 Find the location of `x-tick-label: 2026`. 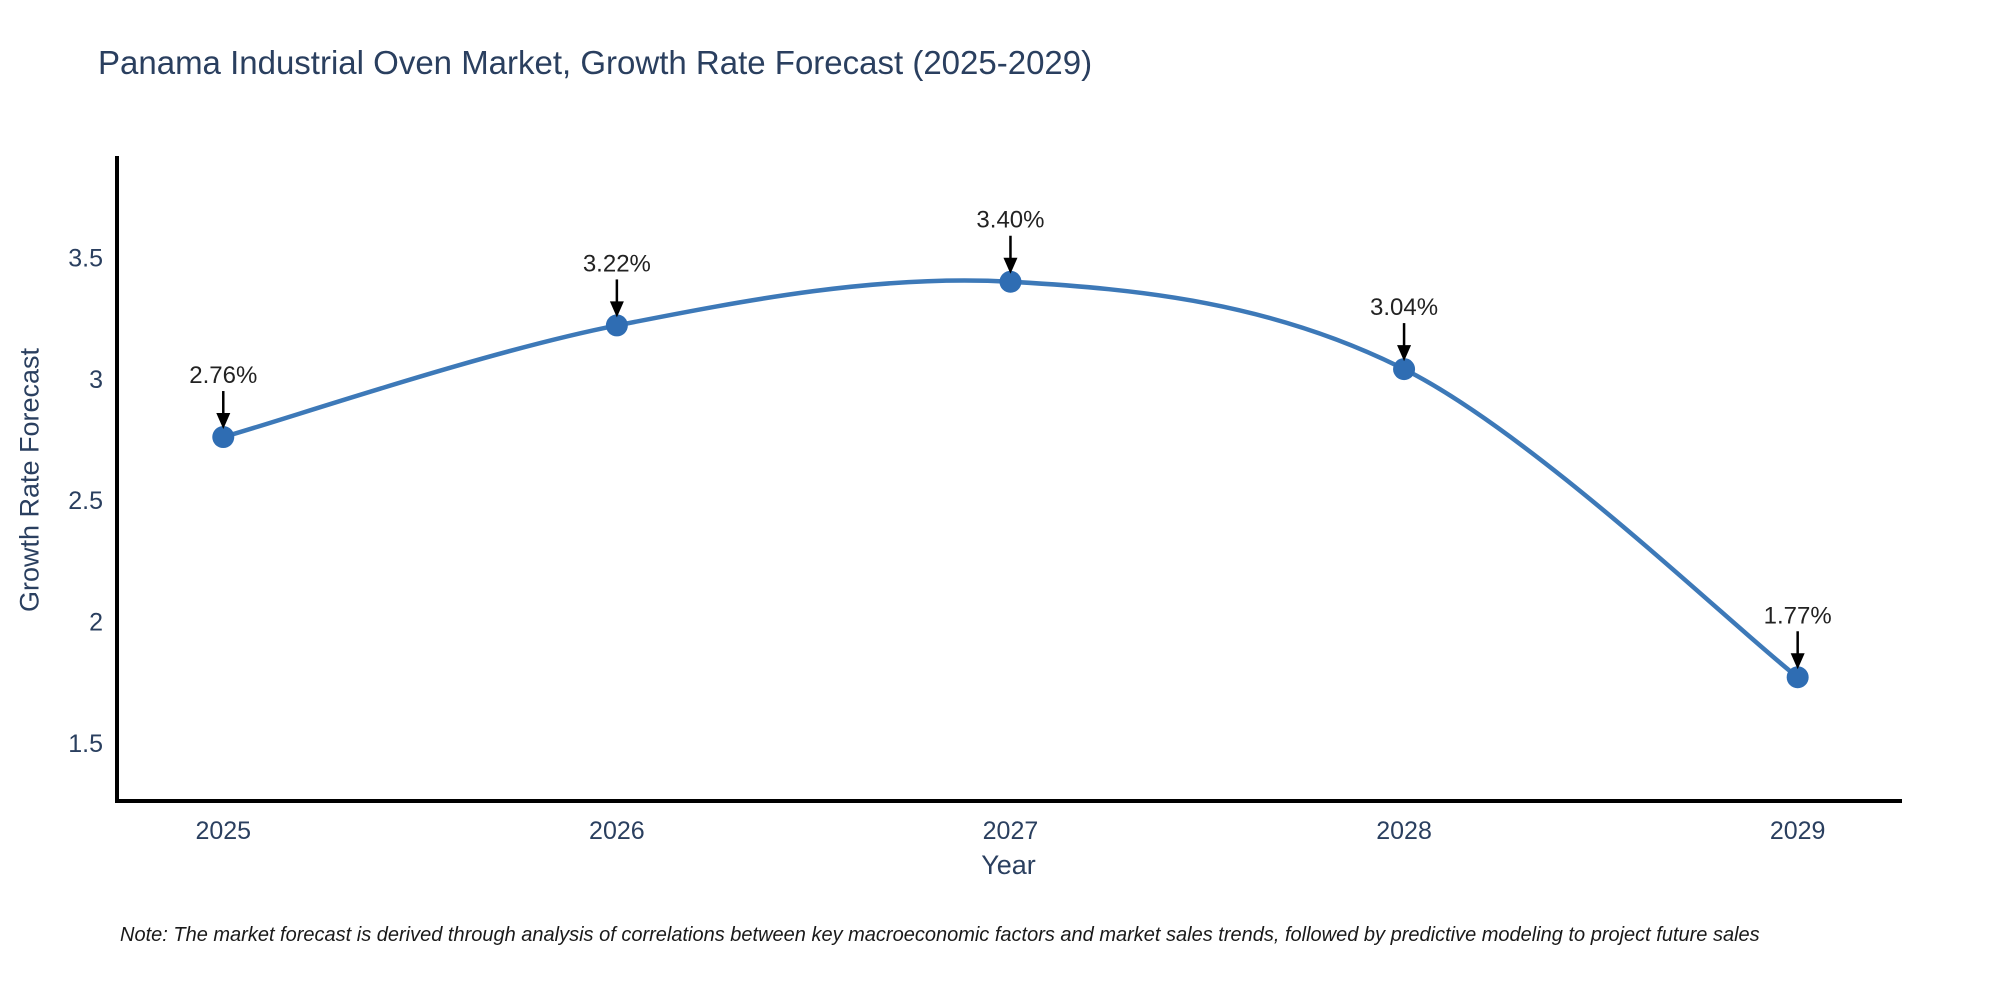

x-tick-label: 2026 is located at coordinates (617, 831).